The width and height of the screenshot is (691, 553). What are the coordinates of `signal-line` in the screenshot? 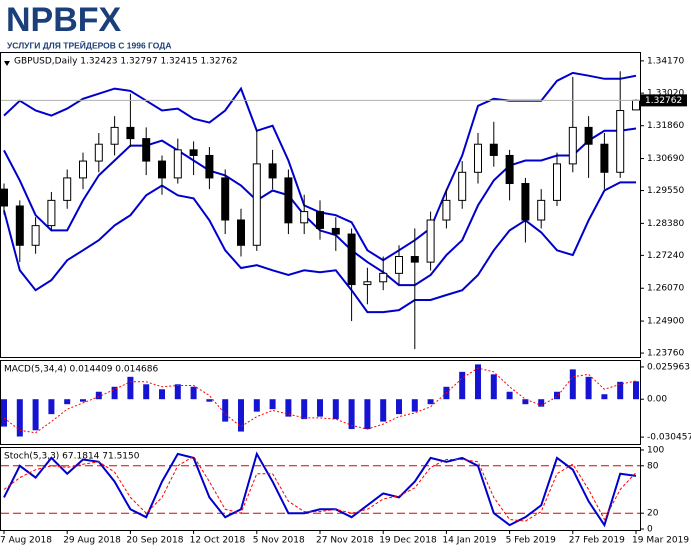 It's located at (320, 400).